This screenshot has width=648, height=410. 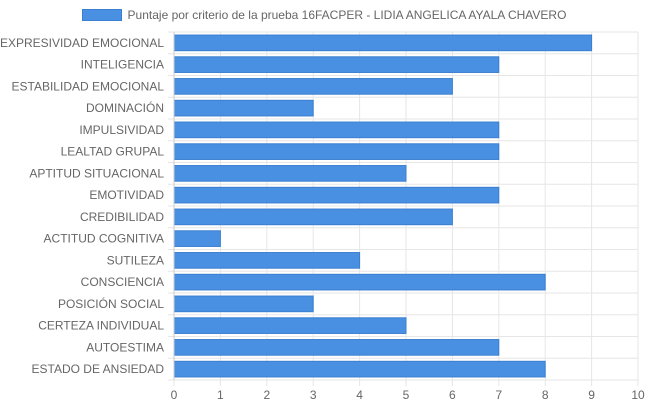 What do you see at coordinates (101, 326) in the screenshot?
I see `y-tick-label: CERTEZA INDIVIDUAL` at bounding box center [101, 326].